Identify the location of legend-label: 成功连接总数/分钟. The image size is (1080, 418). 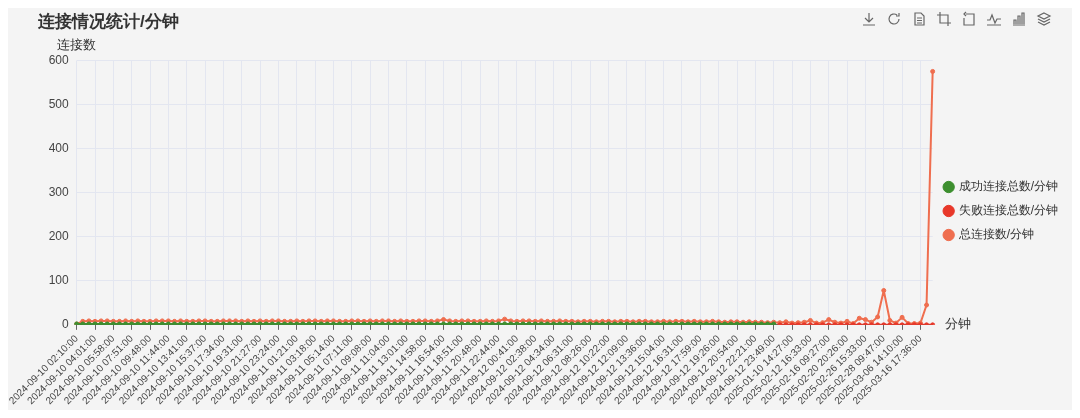
(1008, 186).